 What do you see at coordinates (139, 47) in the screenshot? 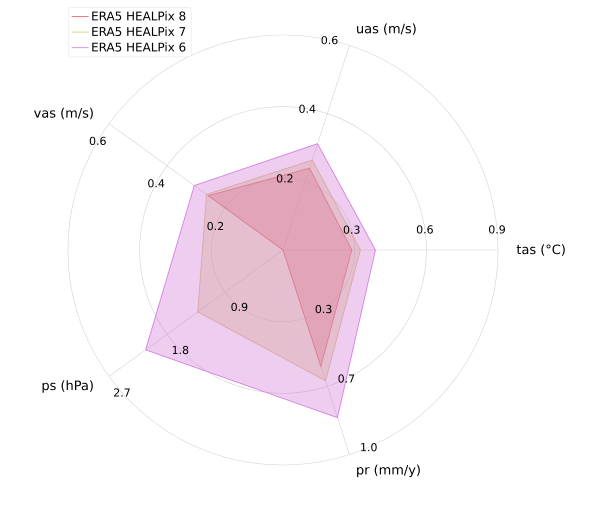
I see `legend-label: ERA5 HEALPix 6` at bounding box center [139, 47].